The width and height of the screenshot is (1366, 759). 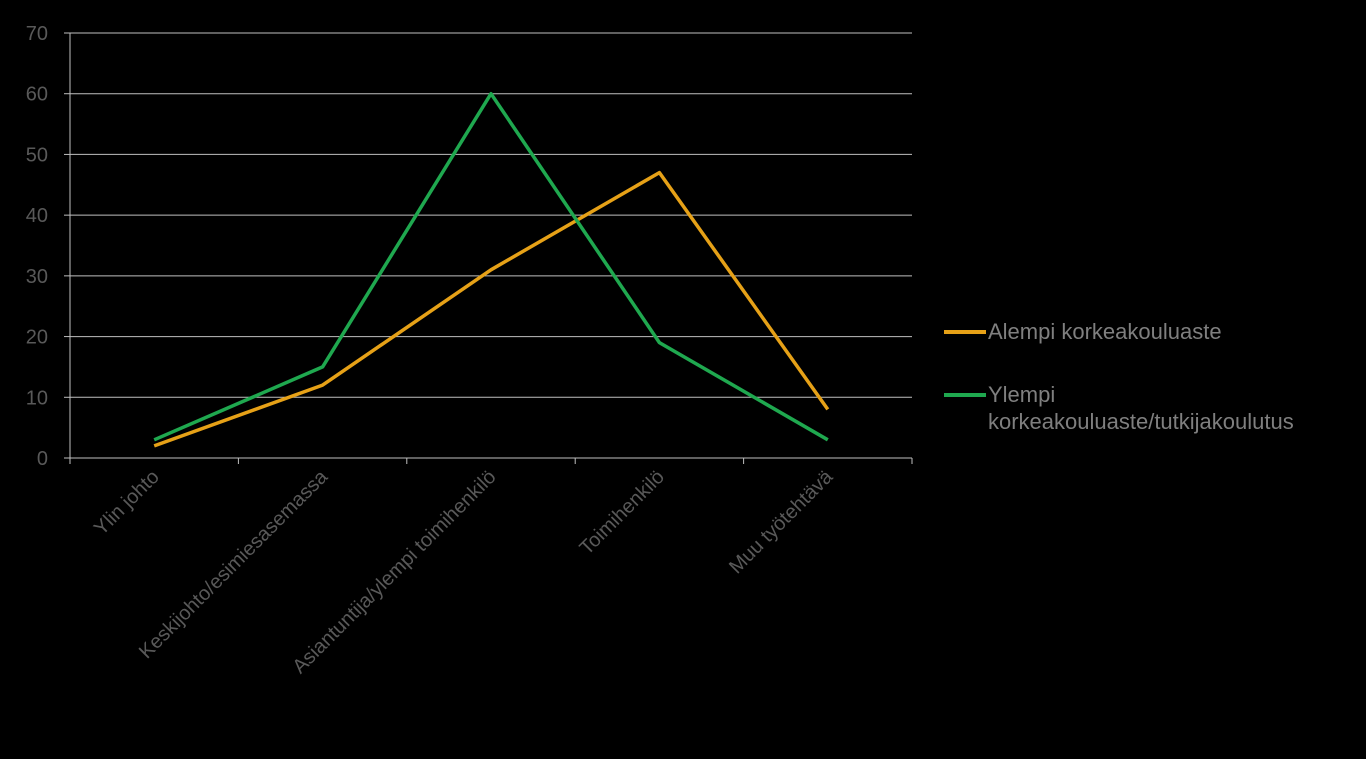 What do you see at coordinates (37, 34) in the screenshot?
I see `y-tick-label: 70` at bounding box center [37, 34].